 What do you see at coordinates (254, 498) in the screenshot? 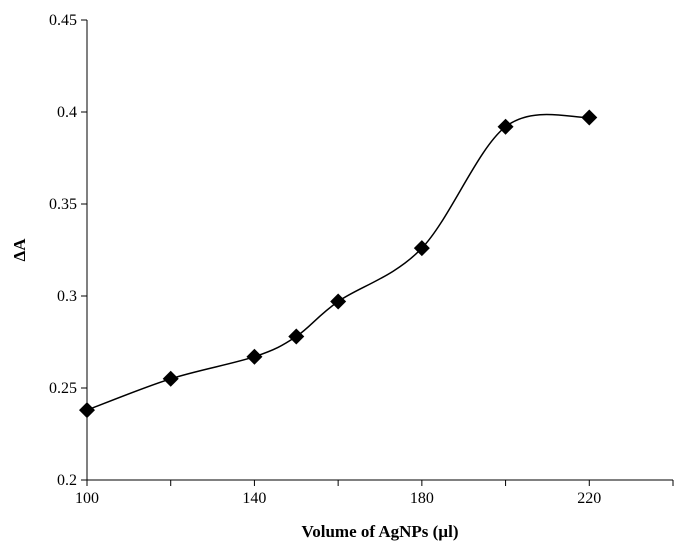
I see `x-tick-label: 140` at bounding box center [254, 498].